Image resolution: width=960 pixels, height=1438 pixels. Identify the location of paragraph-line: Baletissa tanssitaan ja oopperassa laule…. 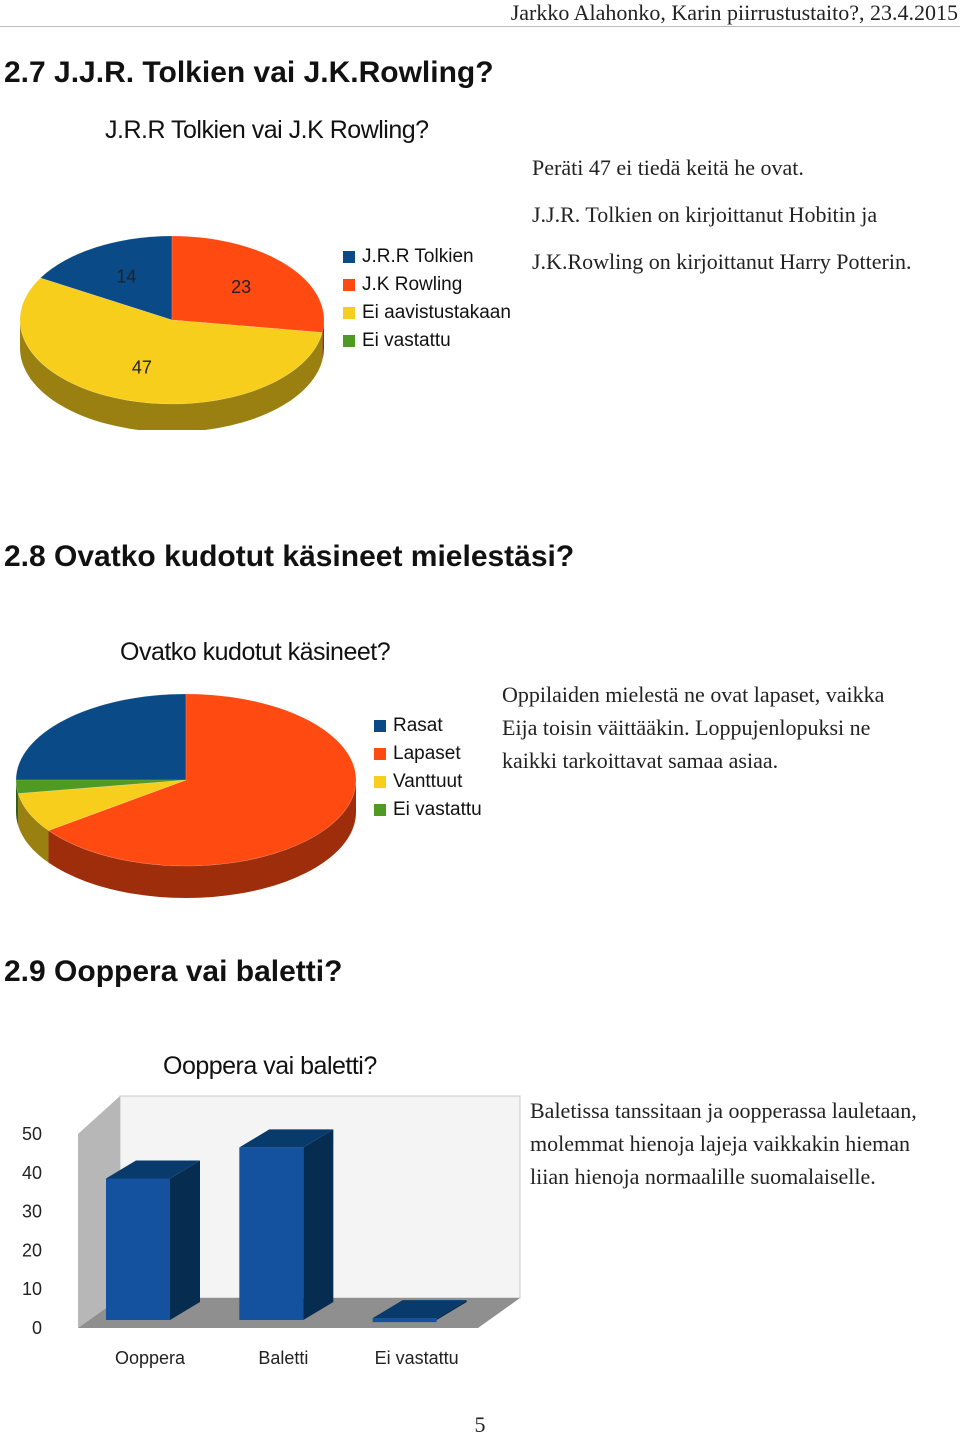
(723, 1110).